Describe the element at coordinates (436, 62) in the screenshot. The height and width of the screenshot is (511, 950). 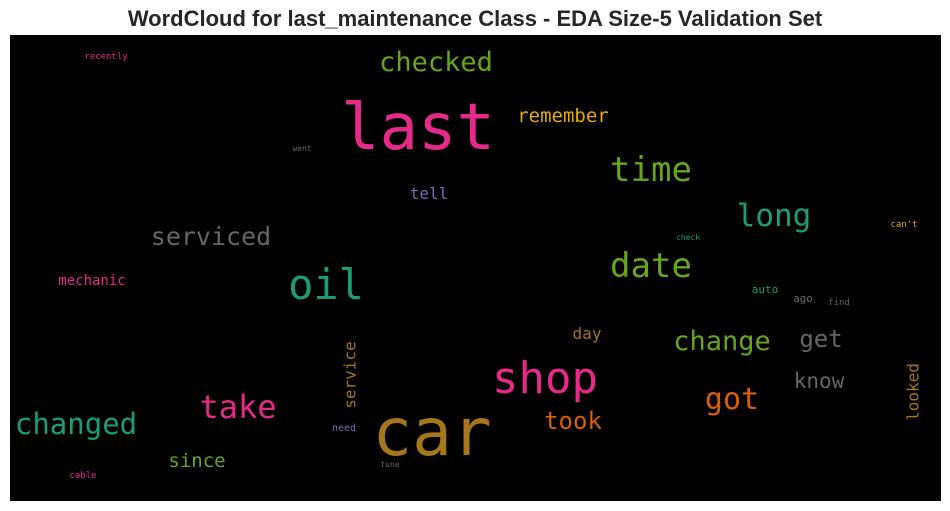
I see `word-checked: checked` at that location.